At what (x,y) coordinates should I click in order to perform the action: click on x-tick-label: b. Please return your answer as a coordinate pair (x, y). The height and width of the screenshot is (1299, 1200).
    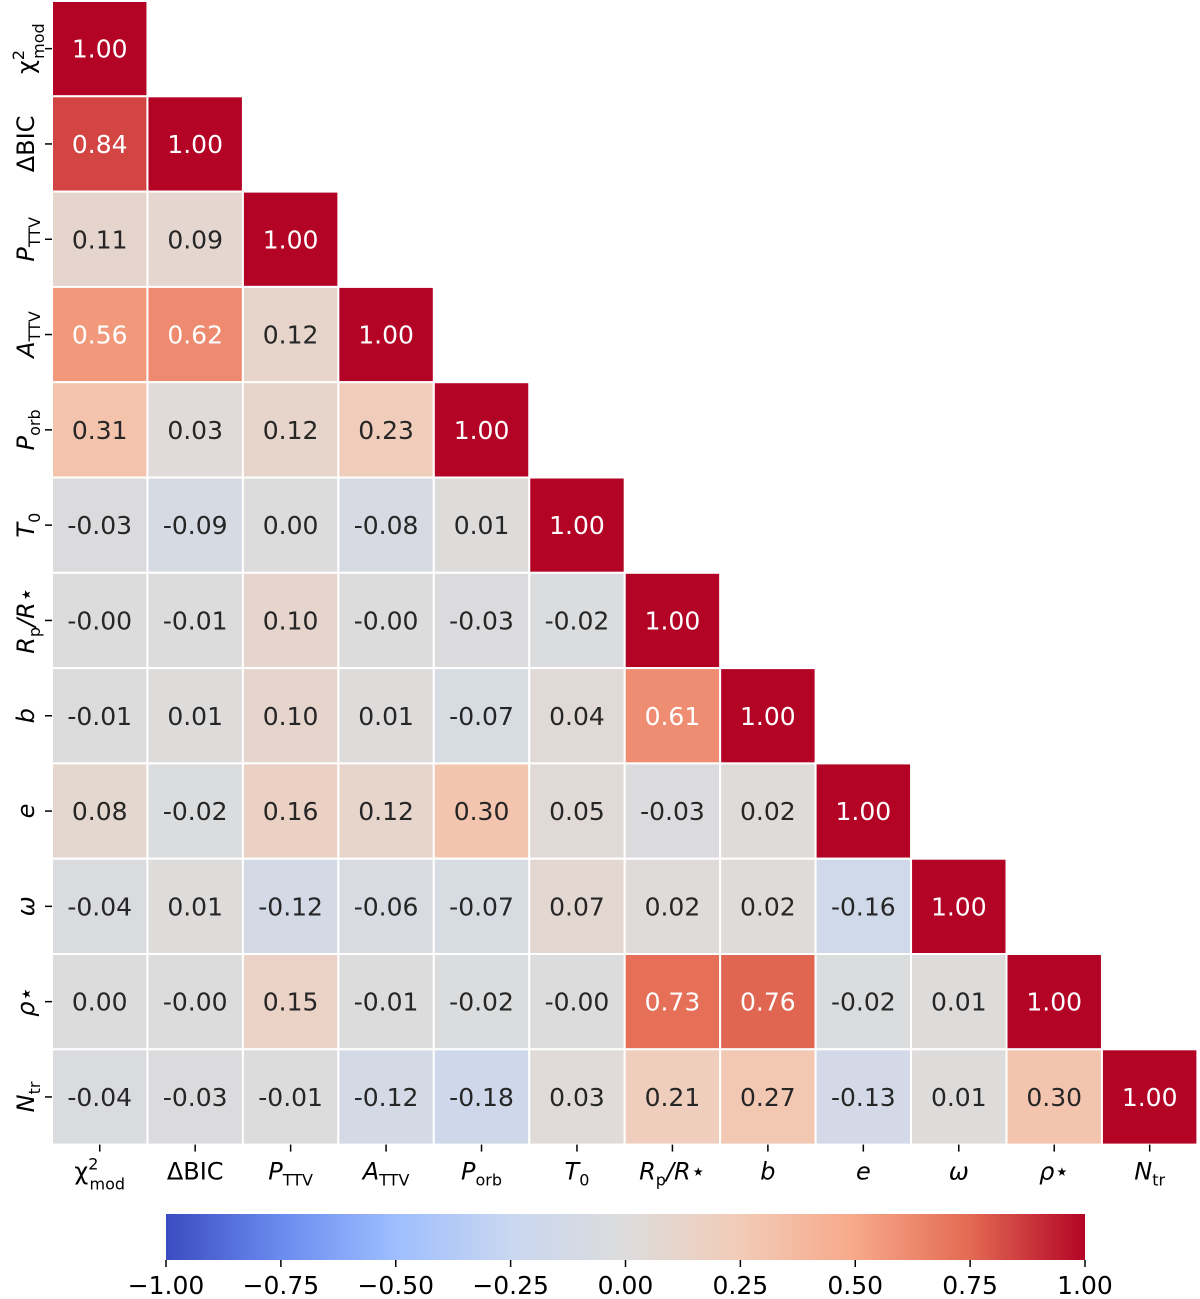
    Looking at the image, I should click on (767, 1172).